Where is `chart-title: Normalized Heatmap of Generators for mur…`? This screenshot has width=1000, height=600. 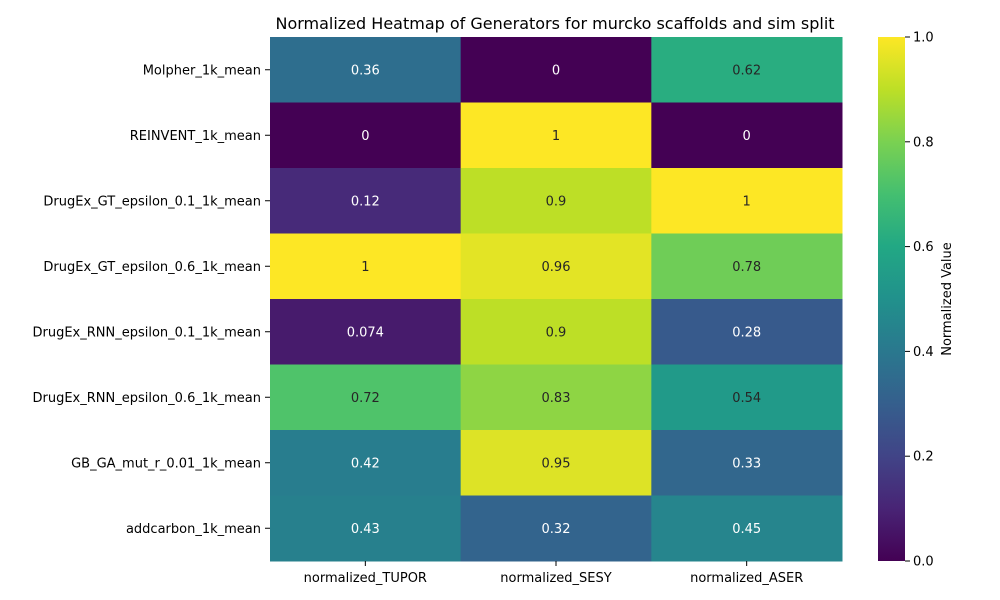 chart-title: Normalized Heatmap of Generators for mur… is located at coordinates (554, 23).